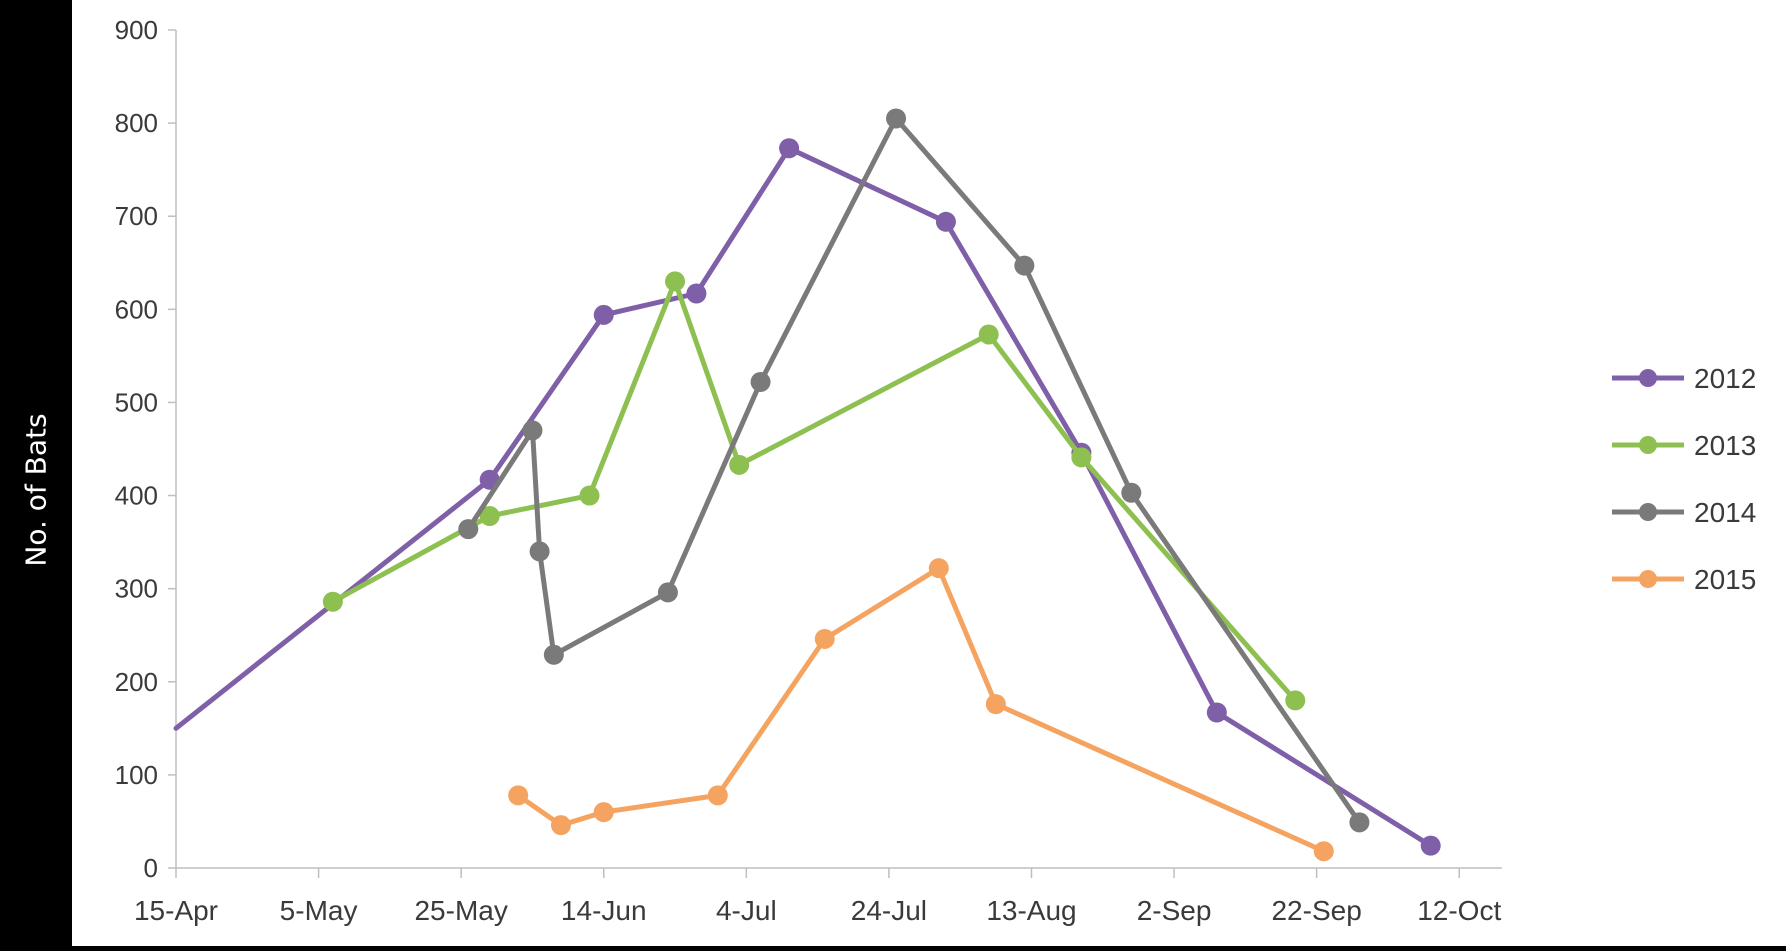  What do you see at coordinates (1684, 378) in the screenshot?
I see `legend-item-2012: 2012` at bounding box center [1684, 378].